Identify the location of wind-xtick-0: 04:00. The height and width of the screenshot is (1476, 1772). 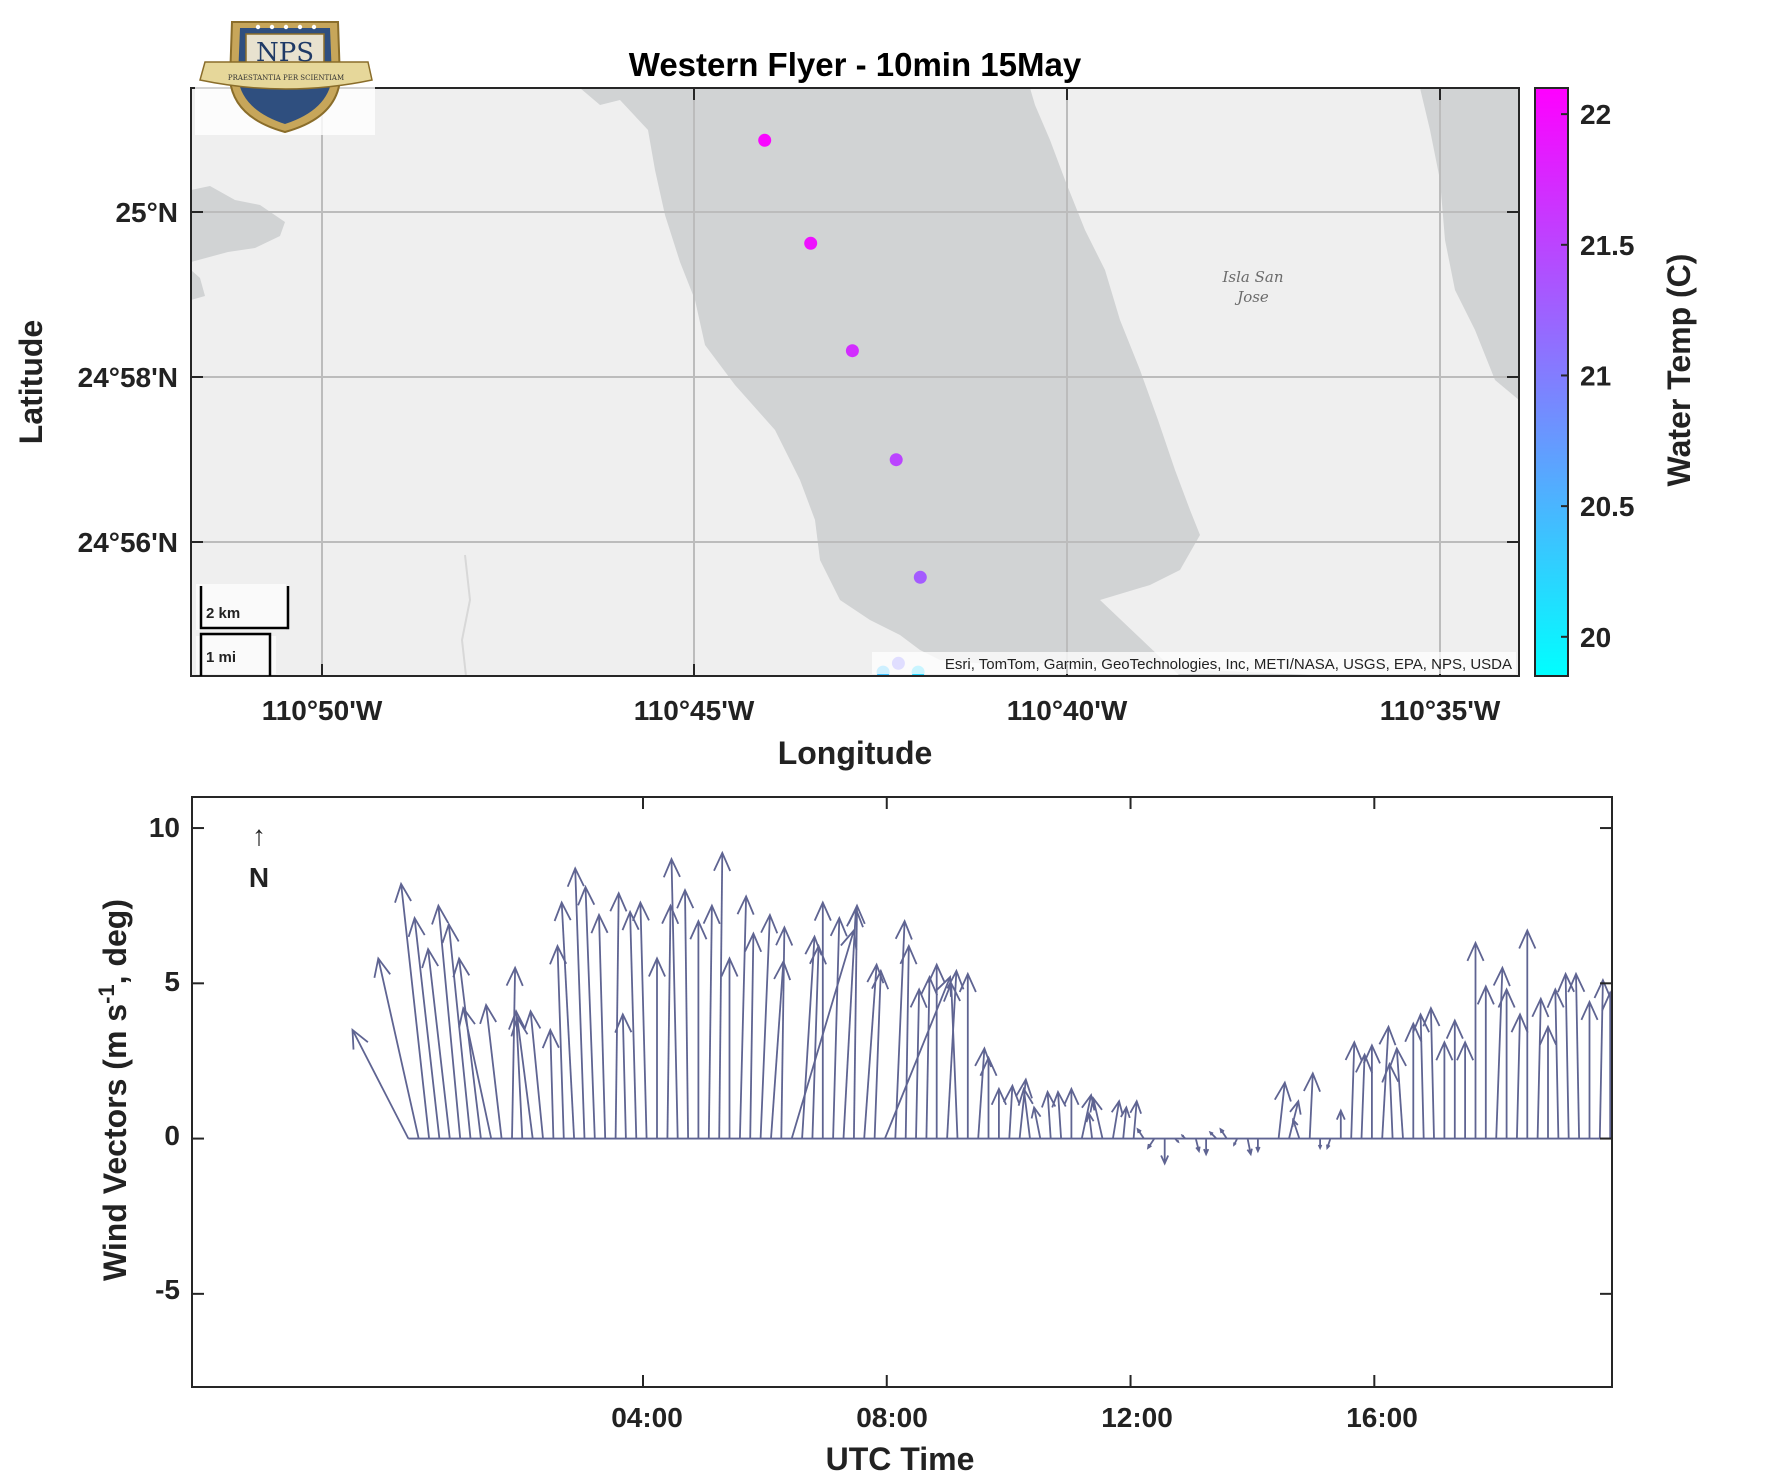
(647, 1417).